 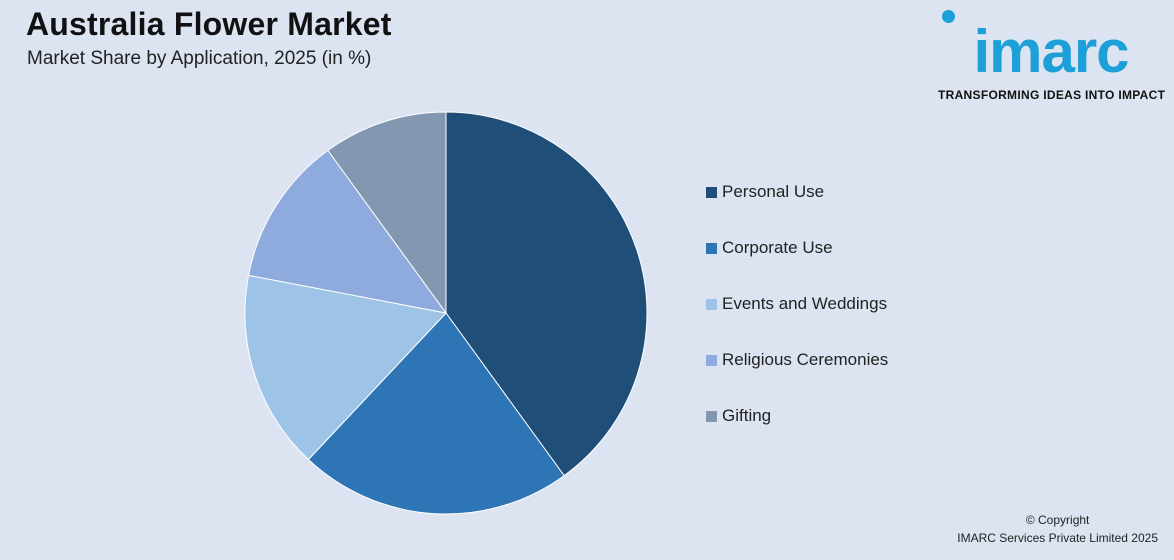 I want to click on pie-slice-personal-use, so click(x=546, y=294).